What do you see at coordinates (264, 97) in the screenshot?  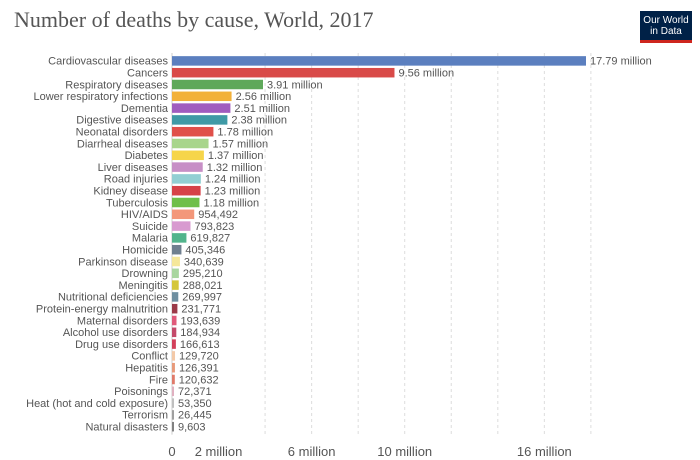 I see `value-label: 2.56 million` at bounding box center [264, 97].